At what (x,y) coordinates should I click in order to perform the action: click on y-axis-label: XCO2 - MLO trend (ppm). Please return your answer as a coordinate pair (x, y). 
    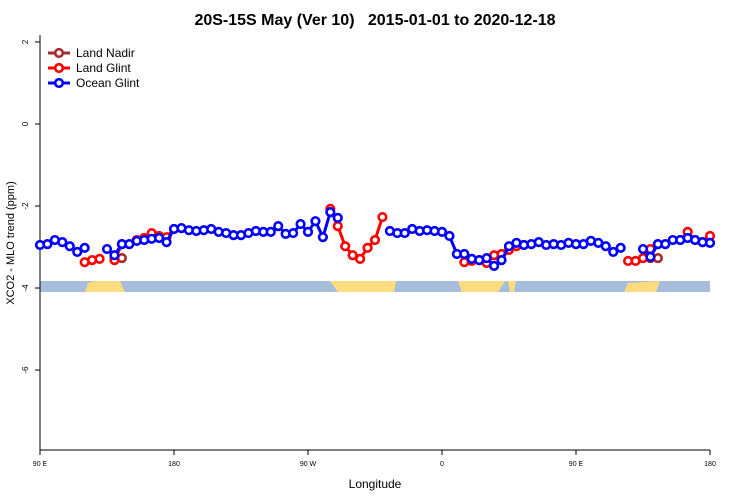
    Looking at the image, I should click on (11, 242).